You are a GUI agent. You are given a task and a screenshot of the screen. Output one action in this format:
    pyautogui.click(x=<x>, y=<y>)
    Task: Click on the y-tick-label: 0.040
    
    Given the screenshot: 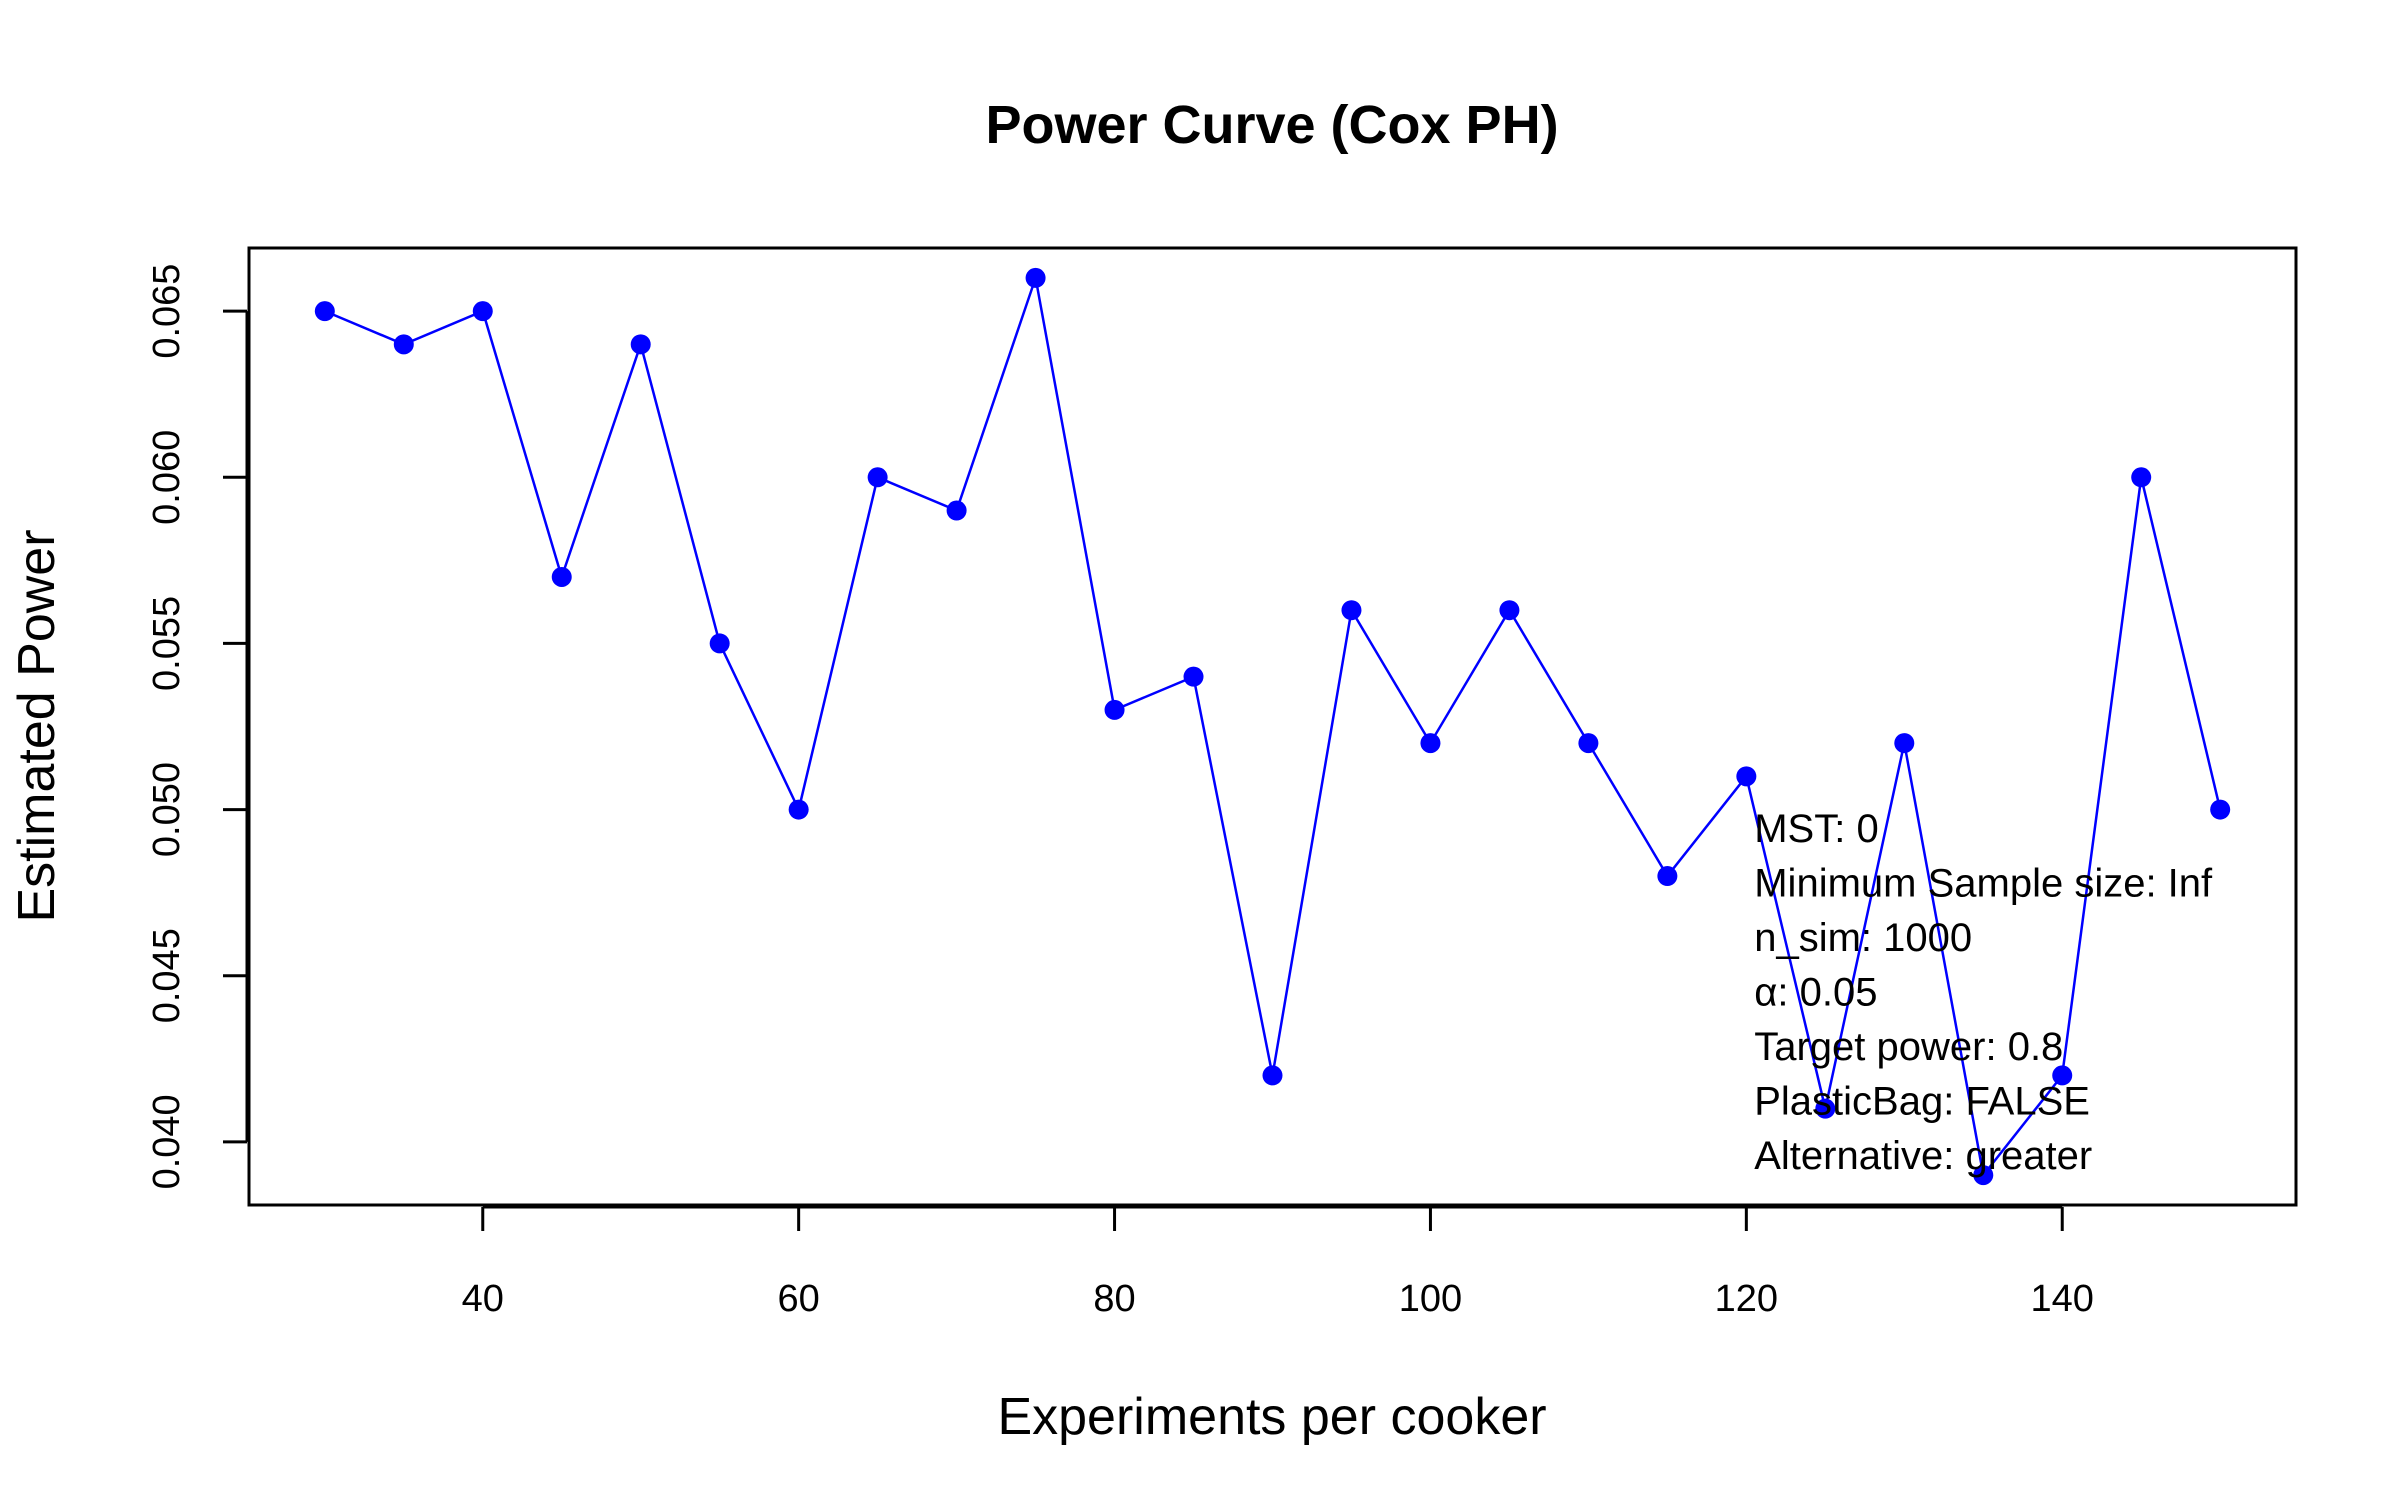 What is the action you would take?
    pyautogui.click(x=167, y=1141)
    